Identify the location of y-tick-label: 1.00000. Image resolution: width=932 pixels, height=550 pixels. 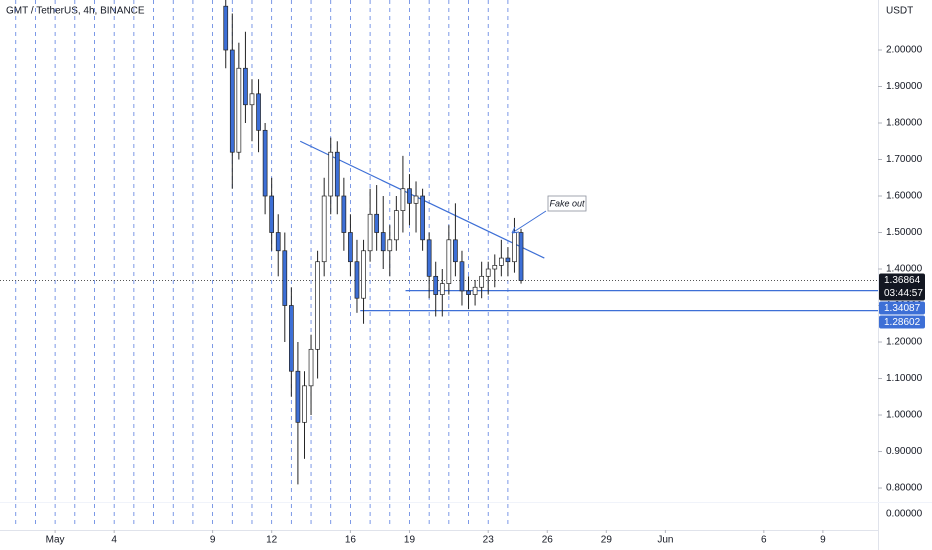
(904, 415).